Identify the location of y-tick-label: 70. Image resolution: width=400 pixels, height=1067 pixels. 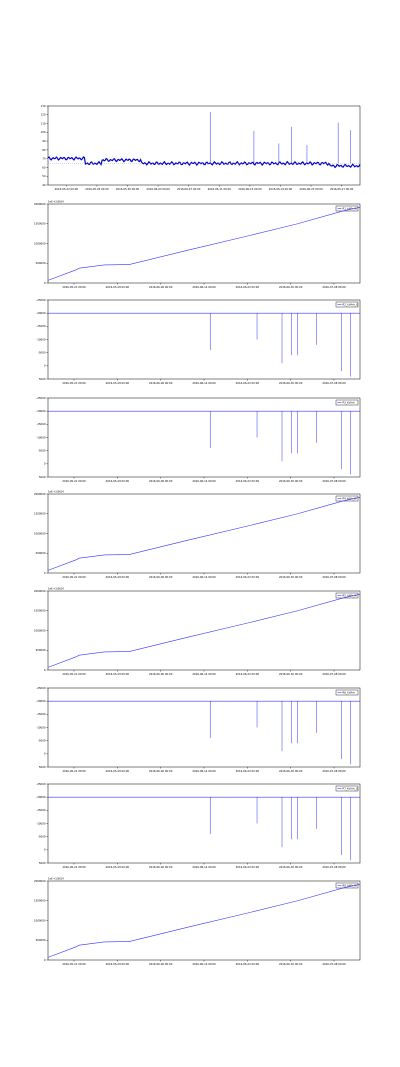
(44, 159).